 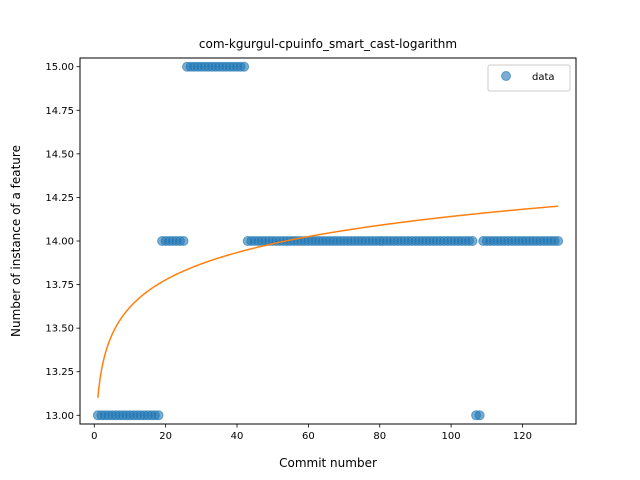 I want to click on y-tick-label: 14.25, so click(x=59, y=198).